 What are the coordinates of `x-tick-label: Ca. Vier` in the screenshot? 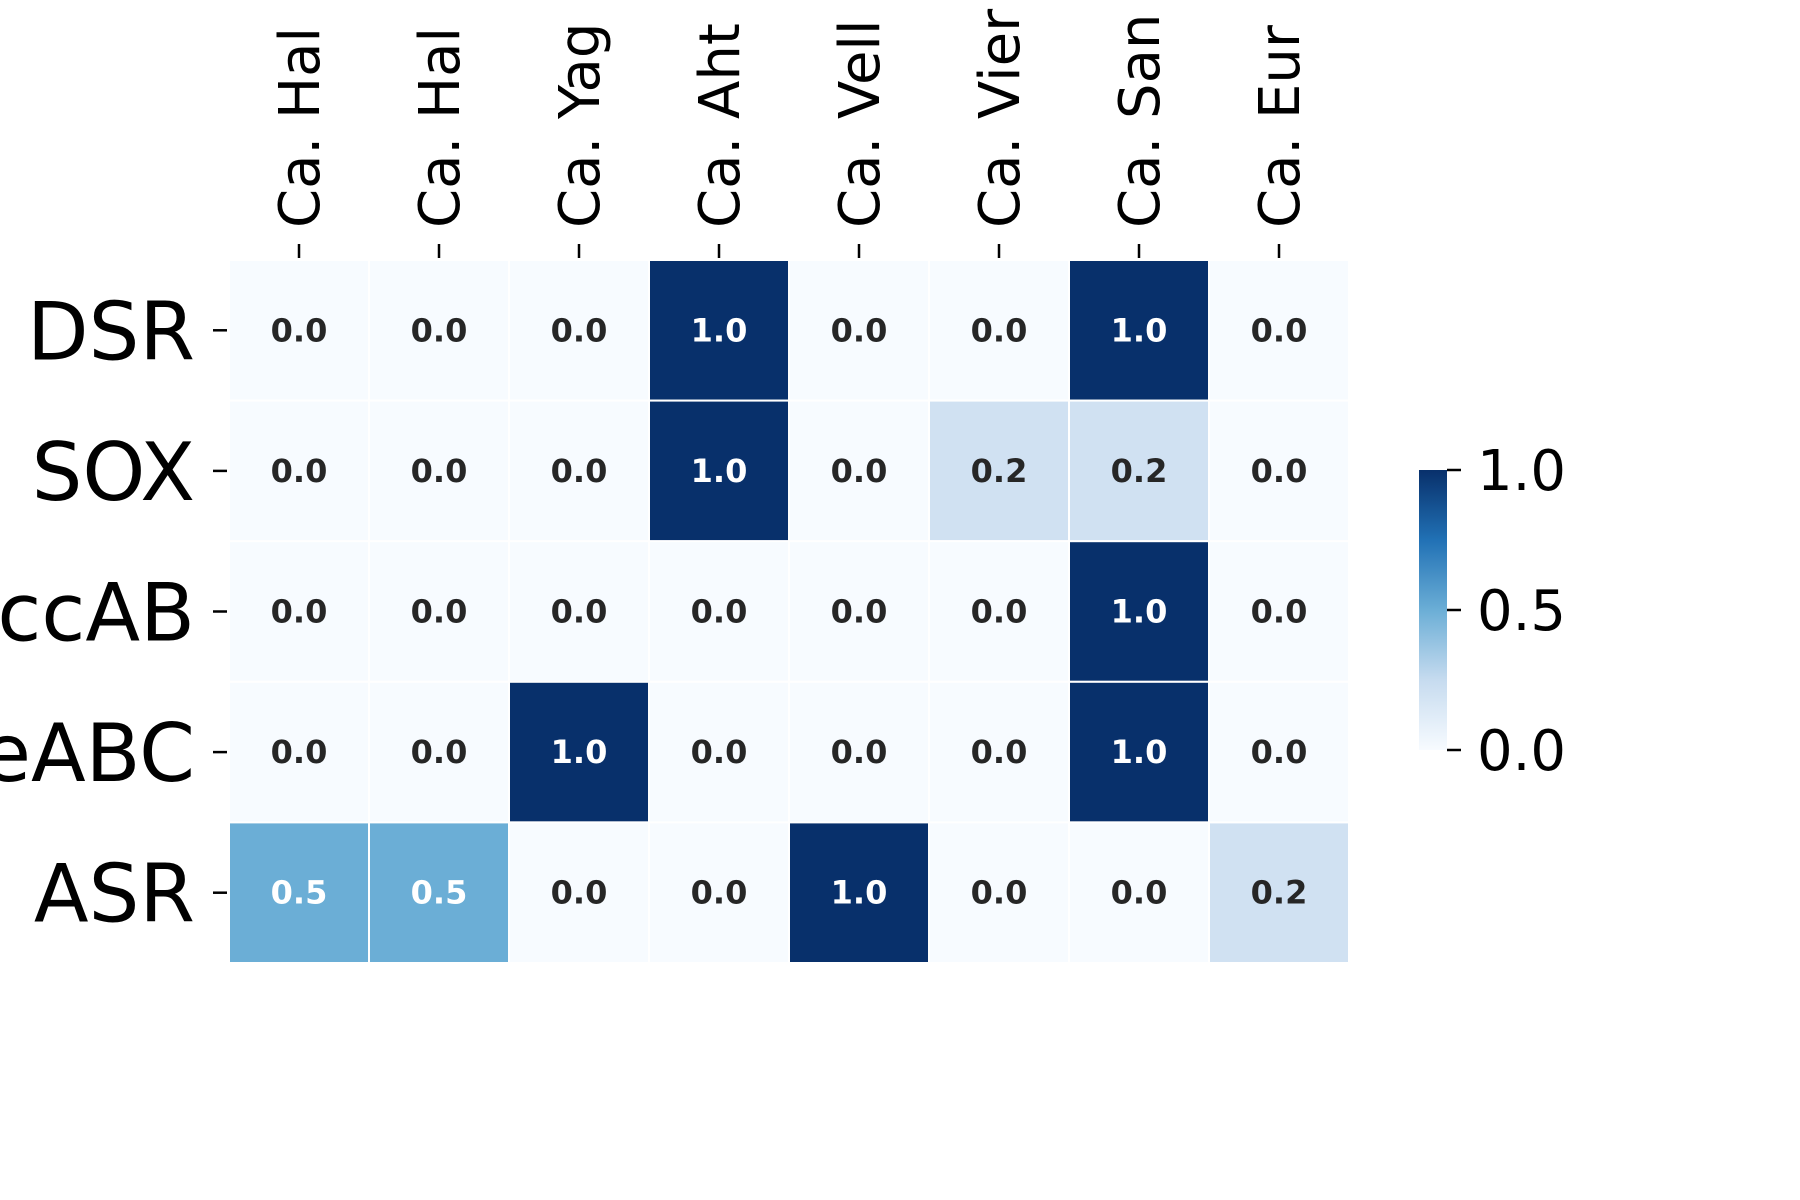 It's located at (1000, 118).